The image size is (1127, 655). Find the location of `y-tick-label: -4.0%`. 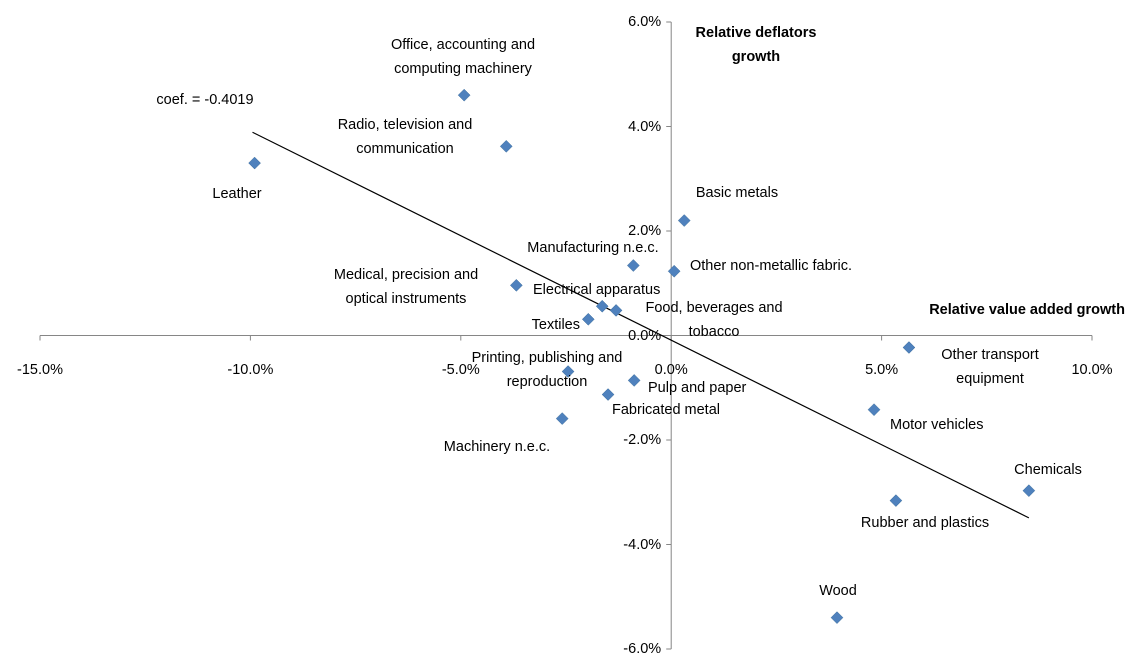

y-tick-label: -4.0% is located at coordinates (642, 544).